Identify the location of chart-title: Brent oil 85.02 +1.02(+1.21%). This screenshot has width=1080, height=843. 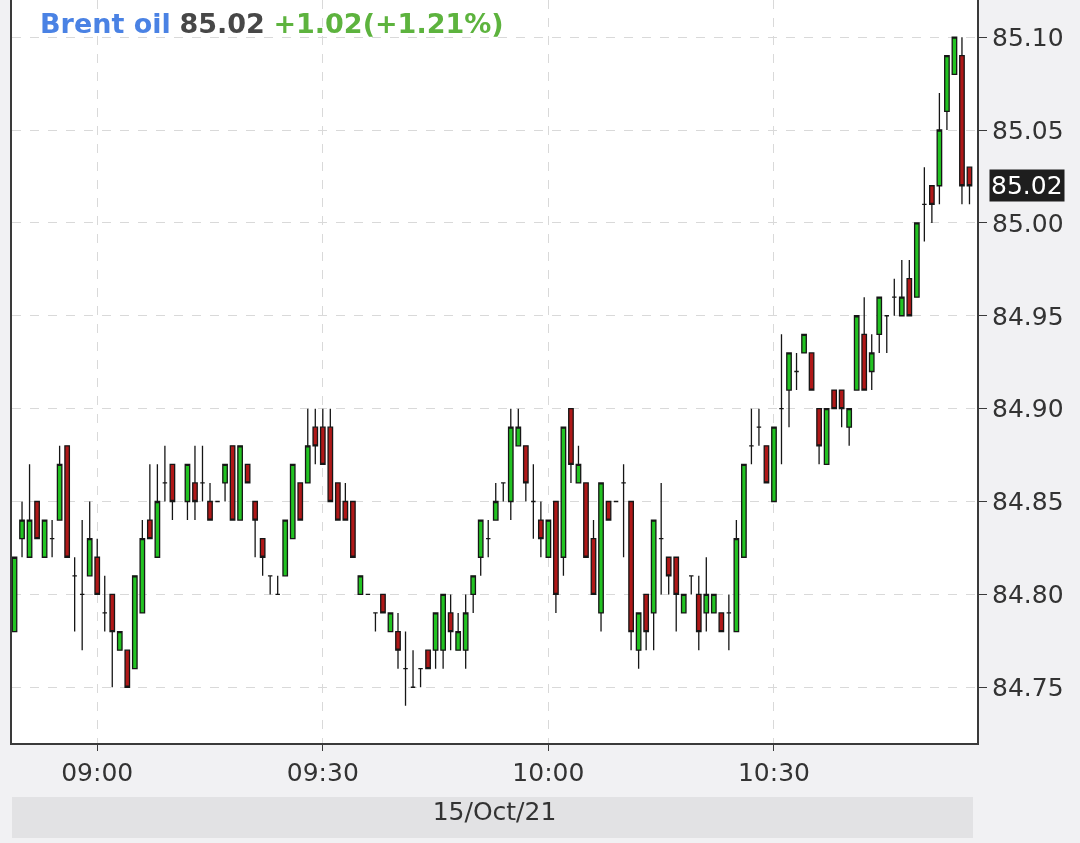
(272, 24).